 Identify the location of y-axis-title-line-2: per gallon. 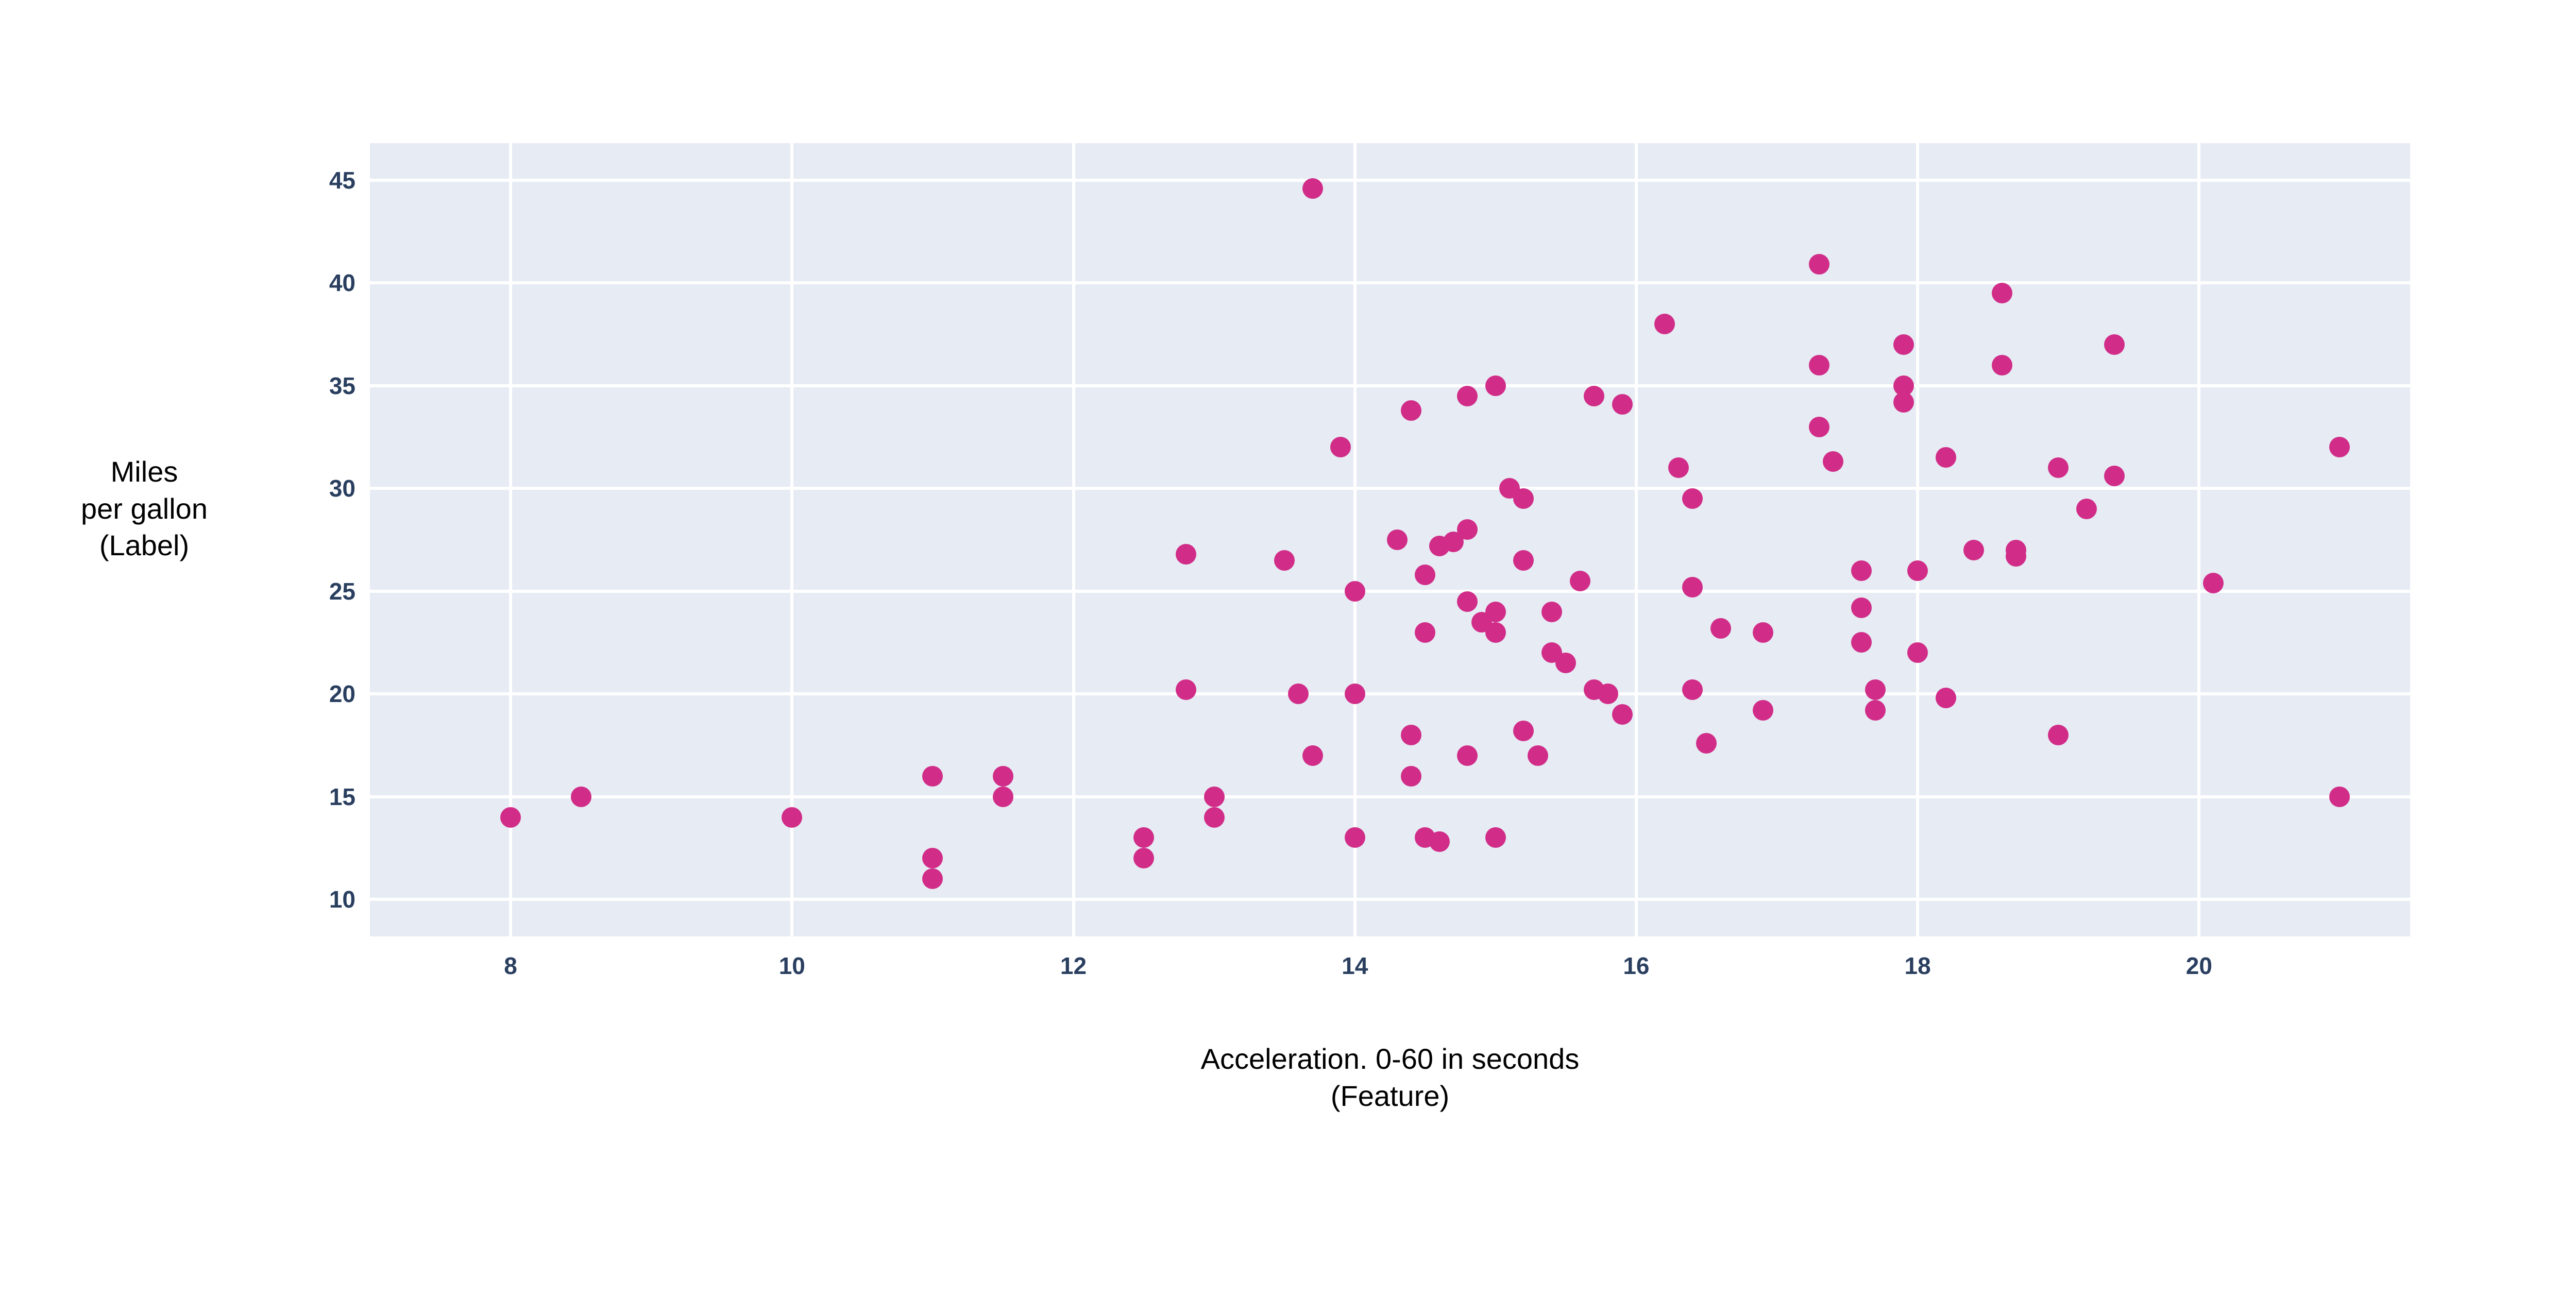
(144, 508).